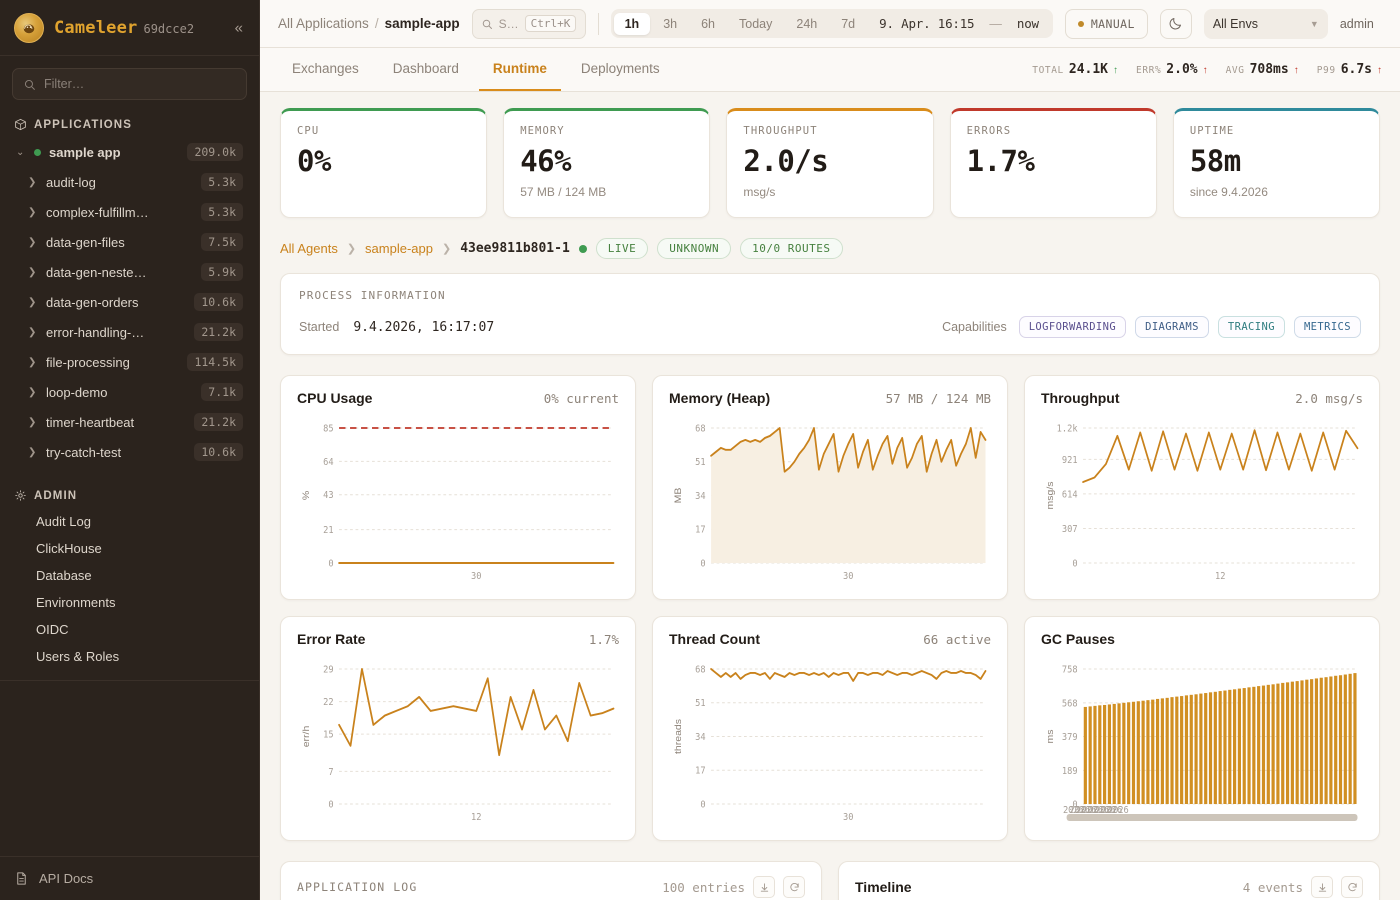 This screenshot has height=900, width=1400. Describe the element at coordinates (622, 248) in the screenshot. I see `agent-chip: LIVE` at that location.